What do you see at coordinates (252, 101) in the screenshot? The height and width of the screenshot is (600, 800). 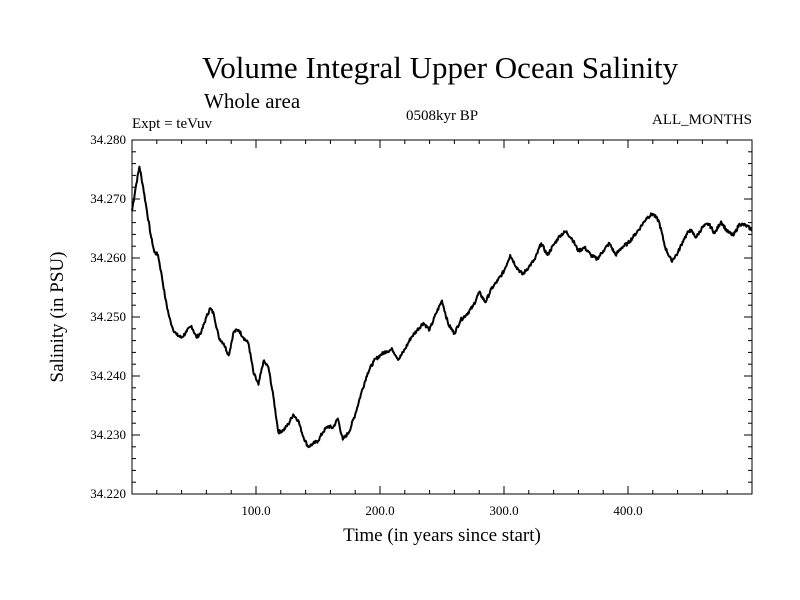 I see `chart-subtitle: Whole area` at bounding box center [252, 101].